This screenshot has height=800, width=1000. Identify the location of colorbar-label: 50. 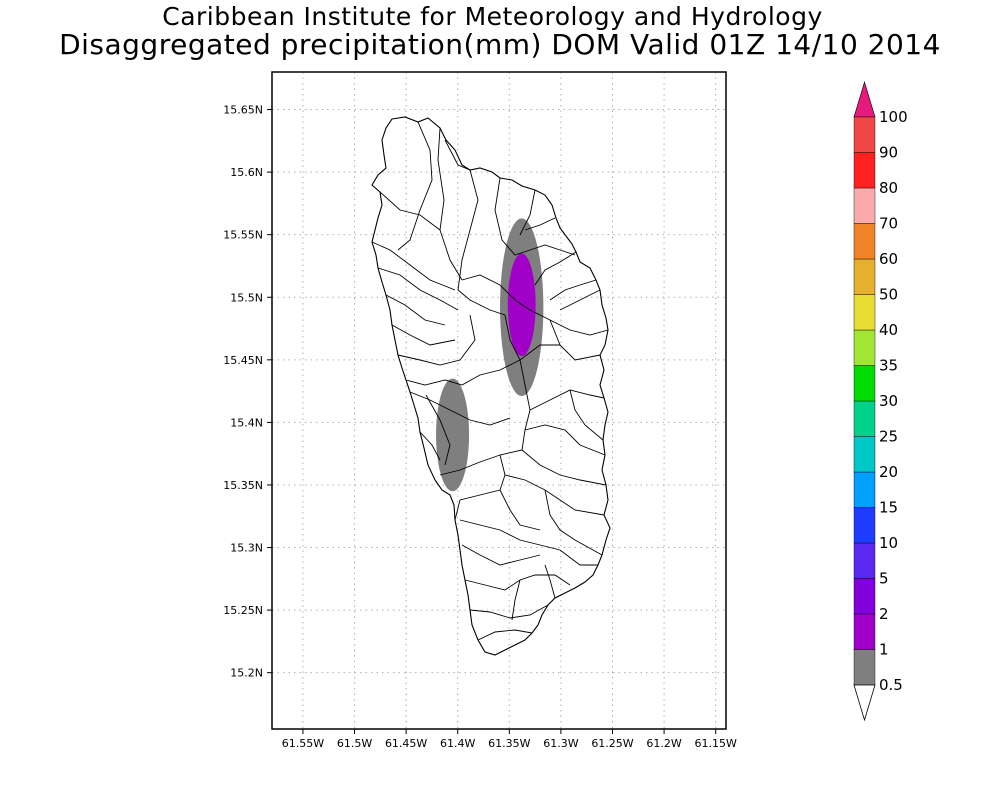
(888, 295).